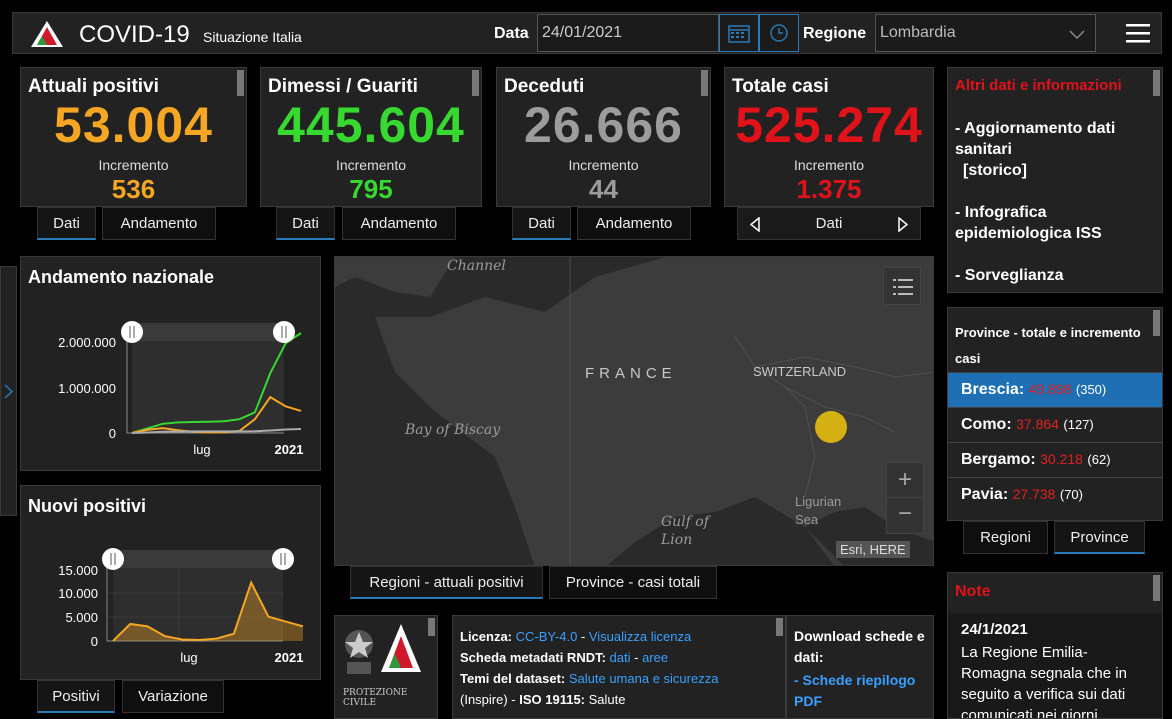 The width and height of the screenshot is (1172, 719). I want to click on link-storico: [storico], so click(995, 170).